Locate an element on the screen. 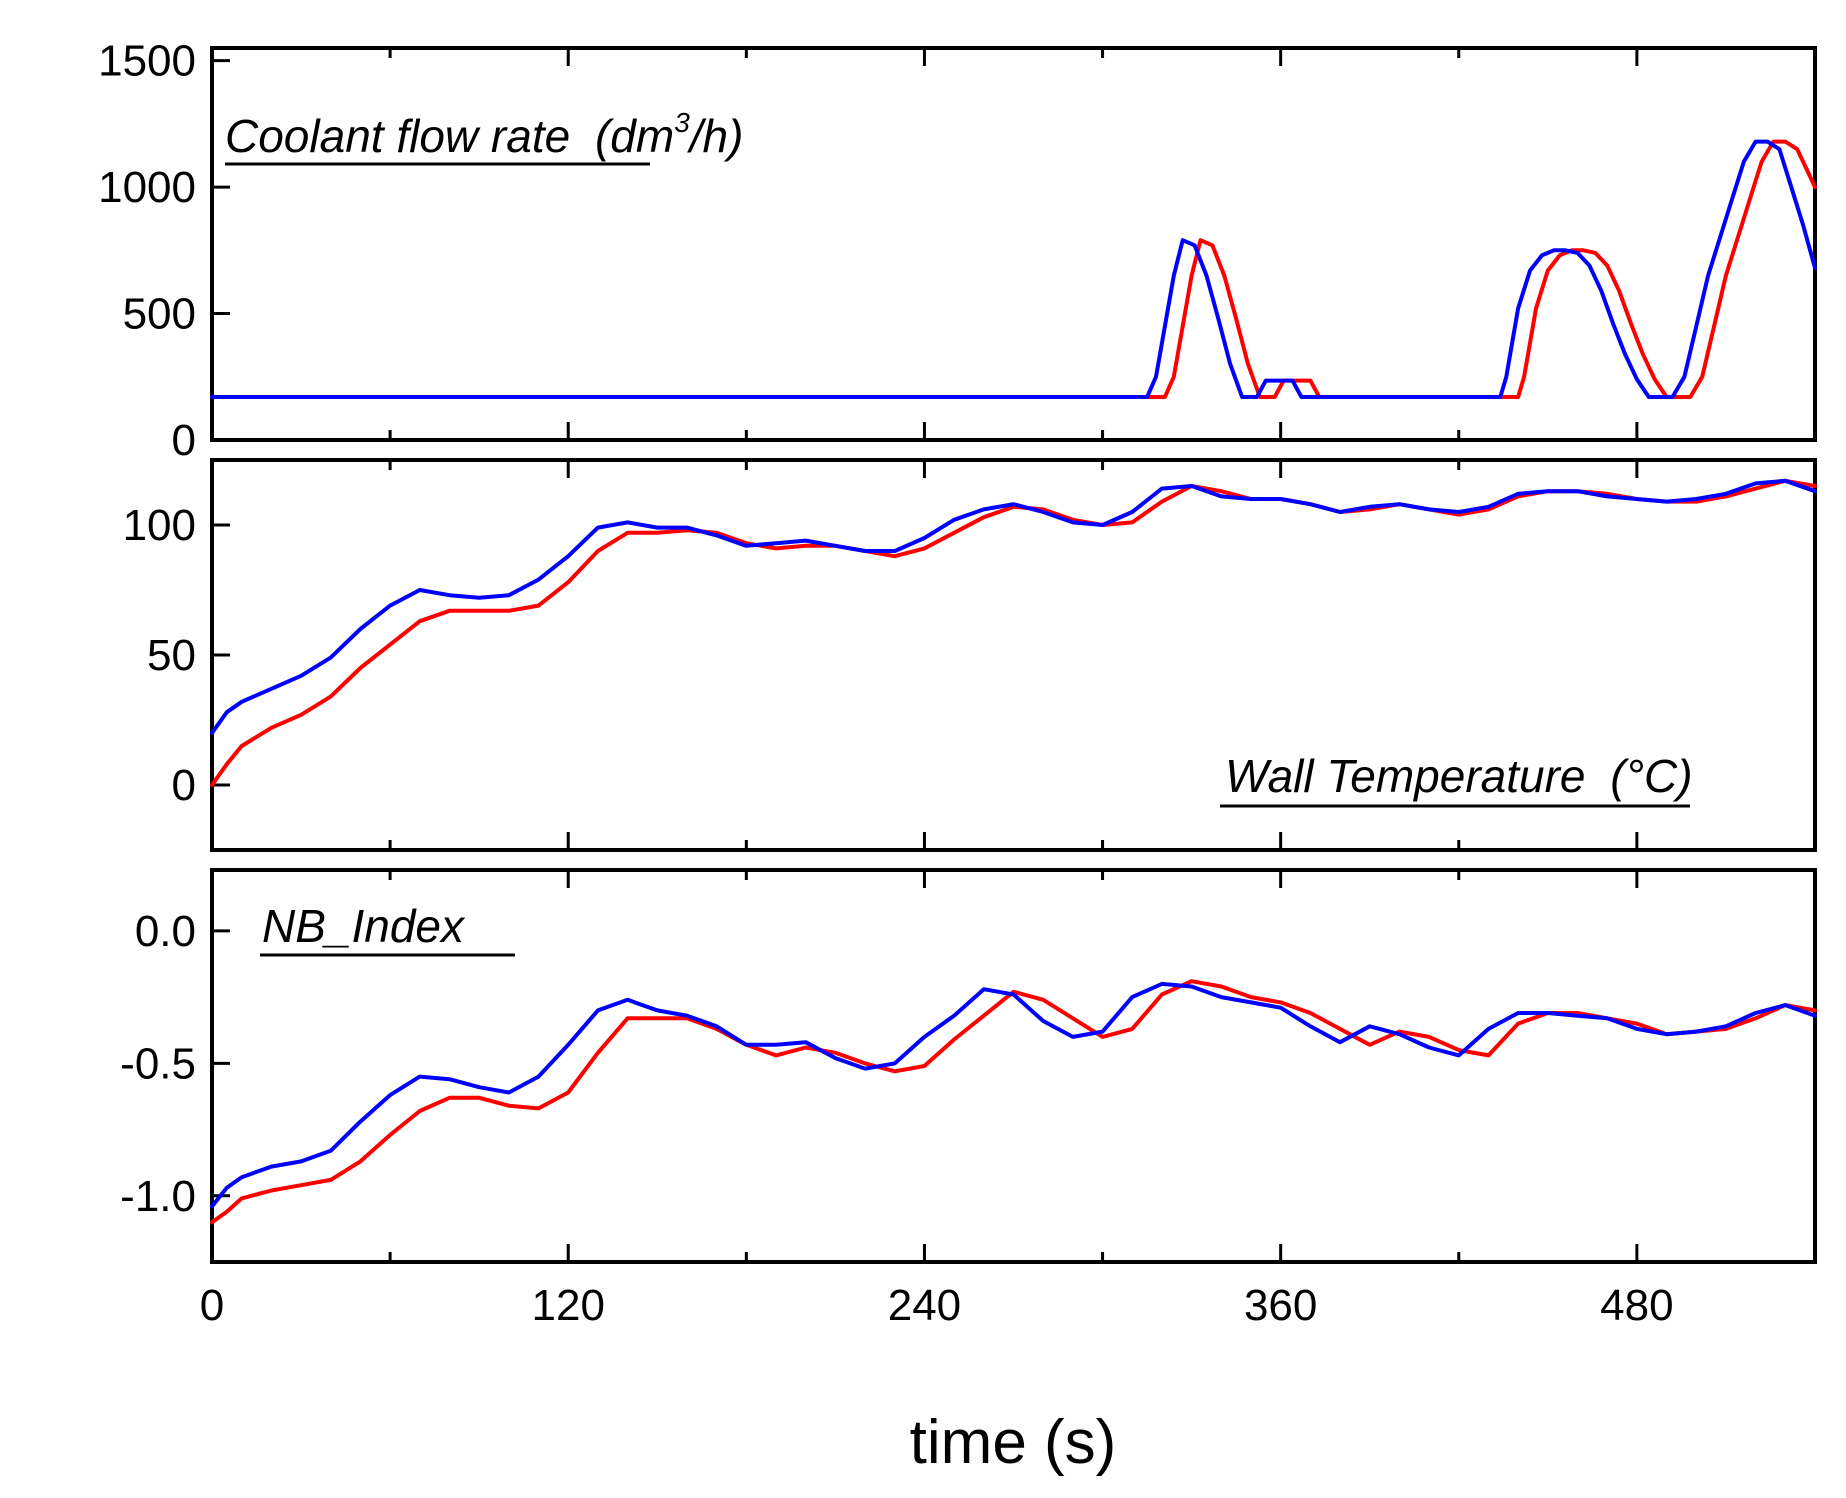  y-tick-label: -1.0 is located at coordinates (158, 1196).